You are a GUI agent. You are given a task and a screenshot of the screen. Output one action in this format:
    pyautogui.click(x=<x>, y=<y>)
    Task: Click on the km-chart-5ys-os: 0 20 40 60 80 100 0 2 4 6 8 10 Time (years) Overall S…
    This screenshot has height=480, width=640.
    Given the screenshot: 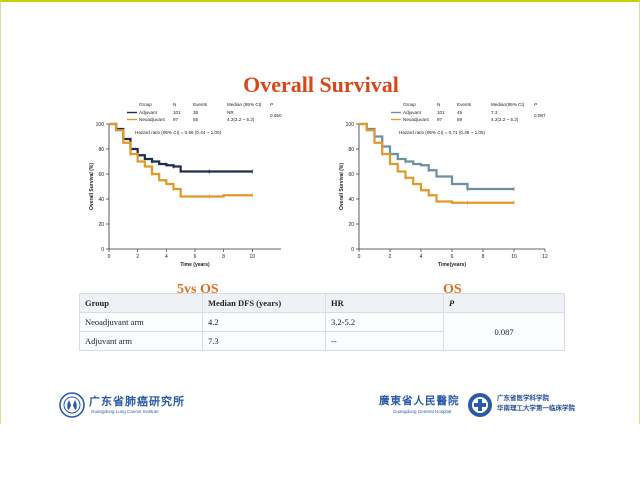 What is the action you would take?
    pyautogui.click(x=188, y=192)
    